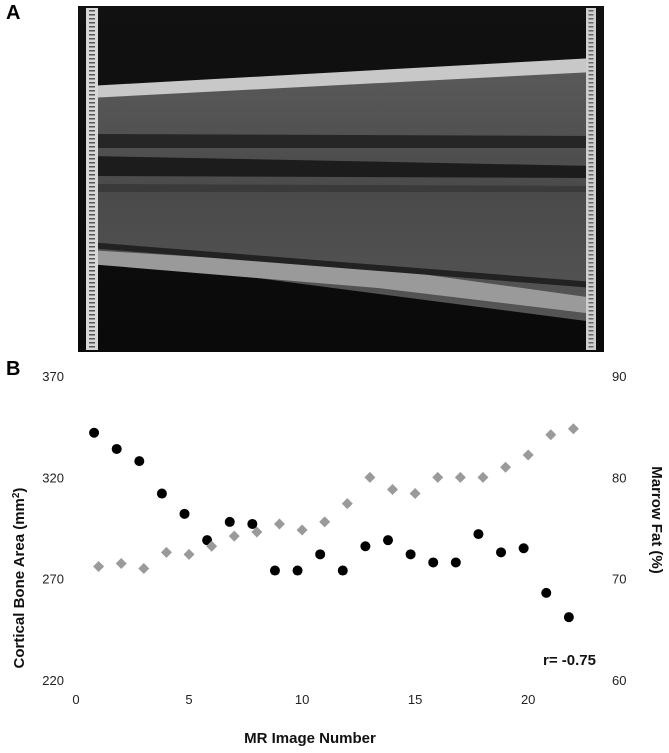 Image resolution: width=669 pixels, height=753 pixels. What do you see at coordinates (53, 477) in the screenshot?
I see `y-left-tick-2: 320` at bounding box center [53, 477].